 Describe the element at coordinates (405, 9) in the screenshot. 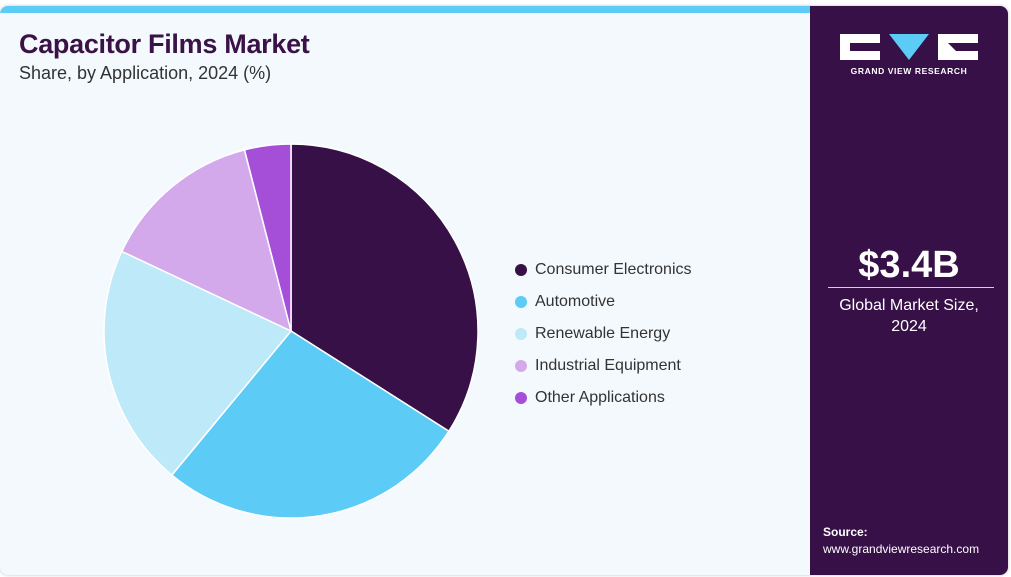

I see `accent-bar` at that location.